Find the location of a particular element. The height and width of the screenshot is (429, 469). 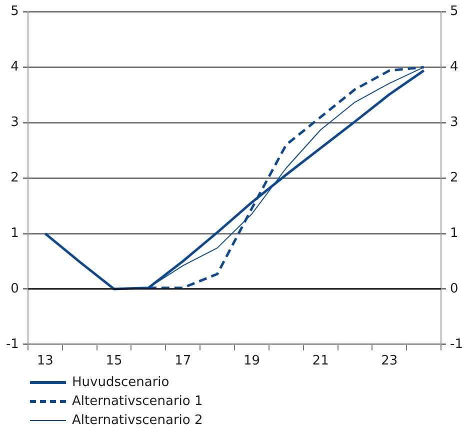

legend-label: Alternativscenario 1 is located at coordinates (137, 402).